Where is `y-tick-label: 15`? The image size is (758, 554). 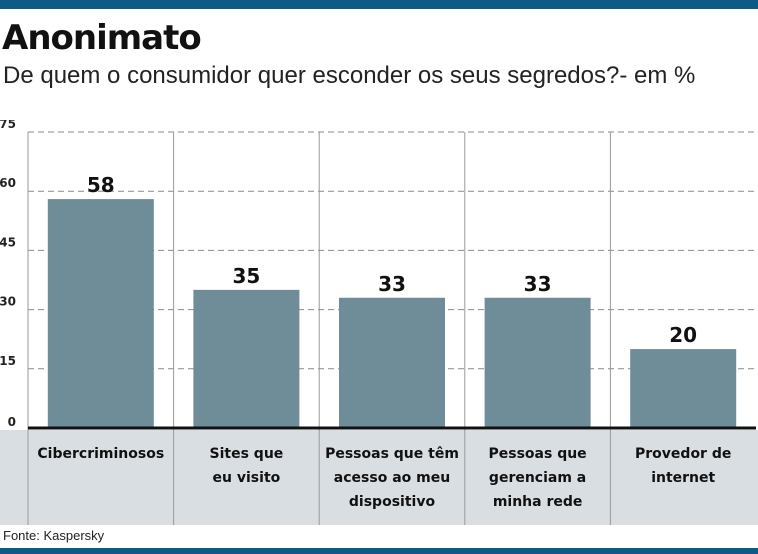
y-tick-label: 15 is located at coordinates (8, 361).